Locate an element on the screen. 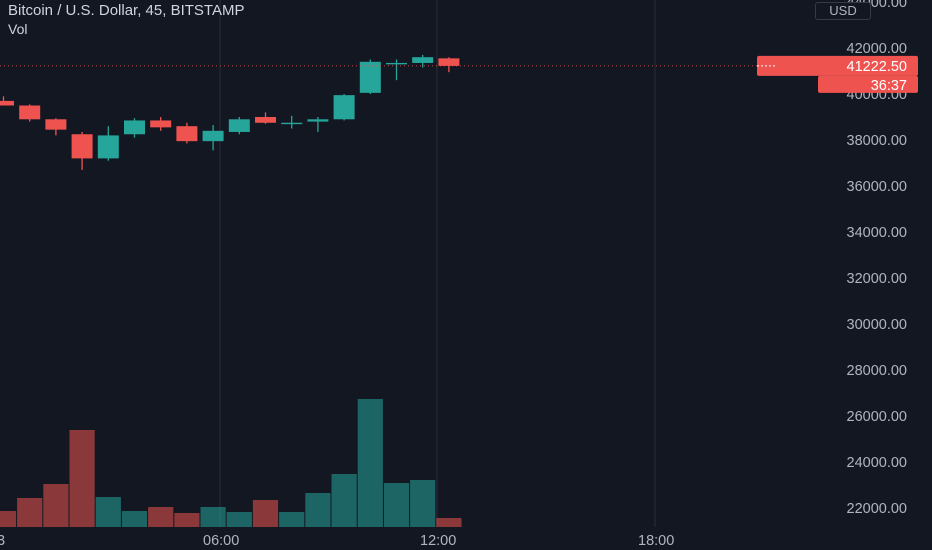 This screenshot has width=932, height=550. price-tick-label: 42000.00 is located at coordinates (877, 49).